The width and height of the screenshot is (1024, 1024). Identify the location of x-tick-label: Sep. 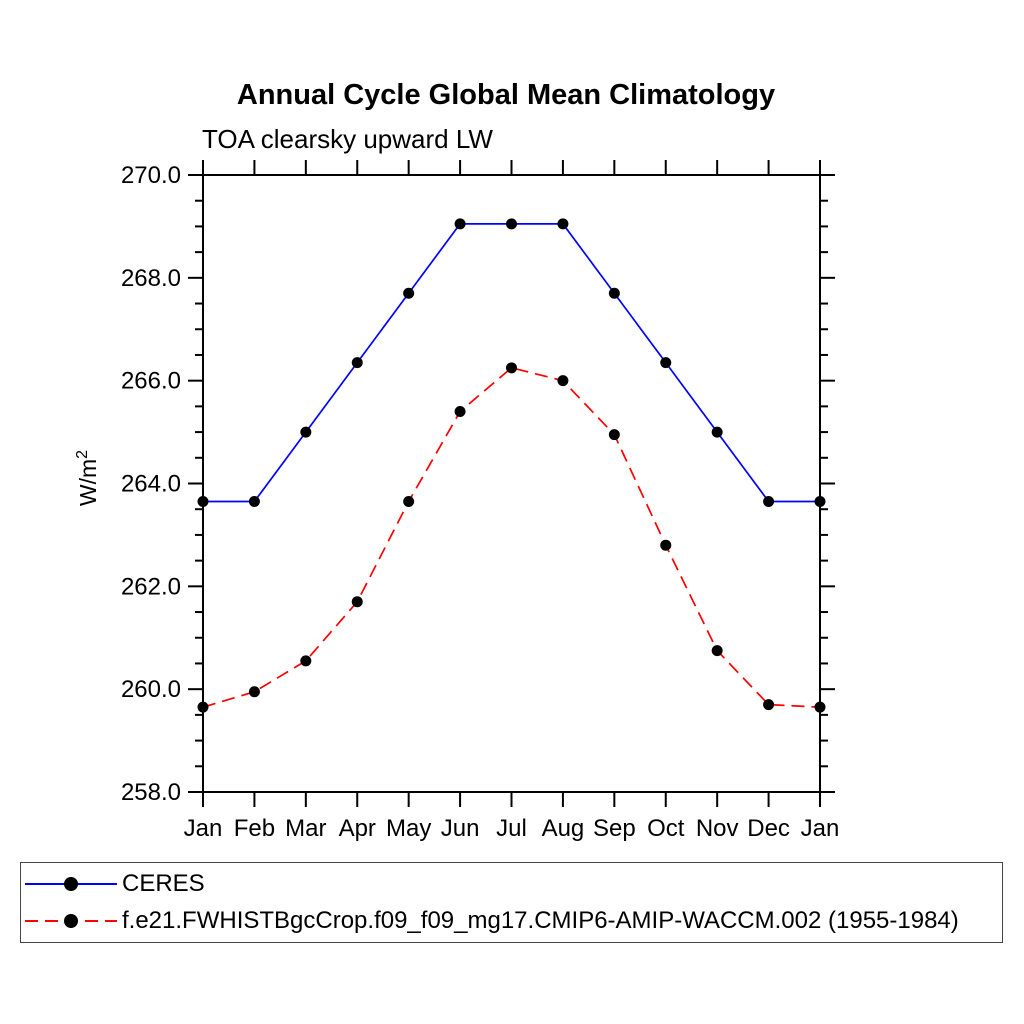
(614, 828).